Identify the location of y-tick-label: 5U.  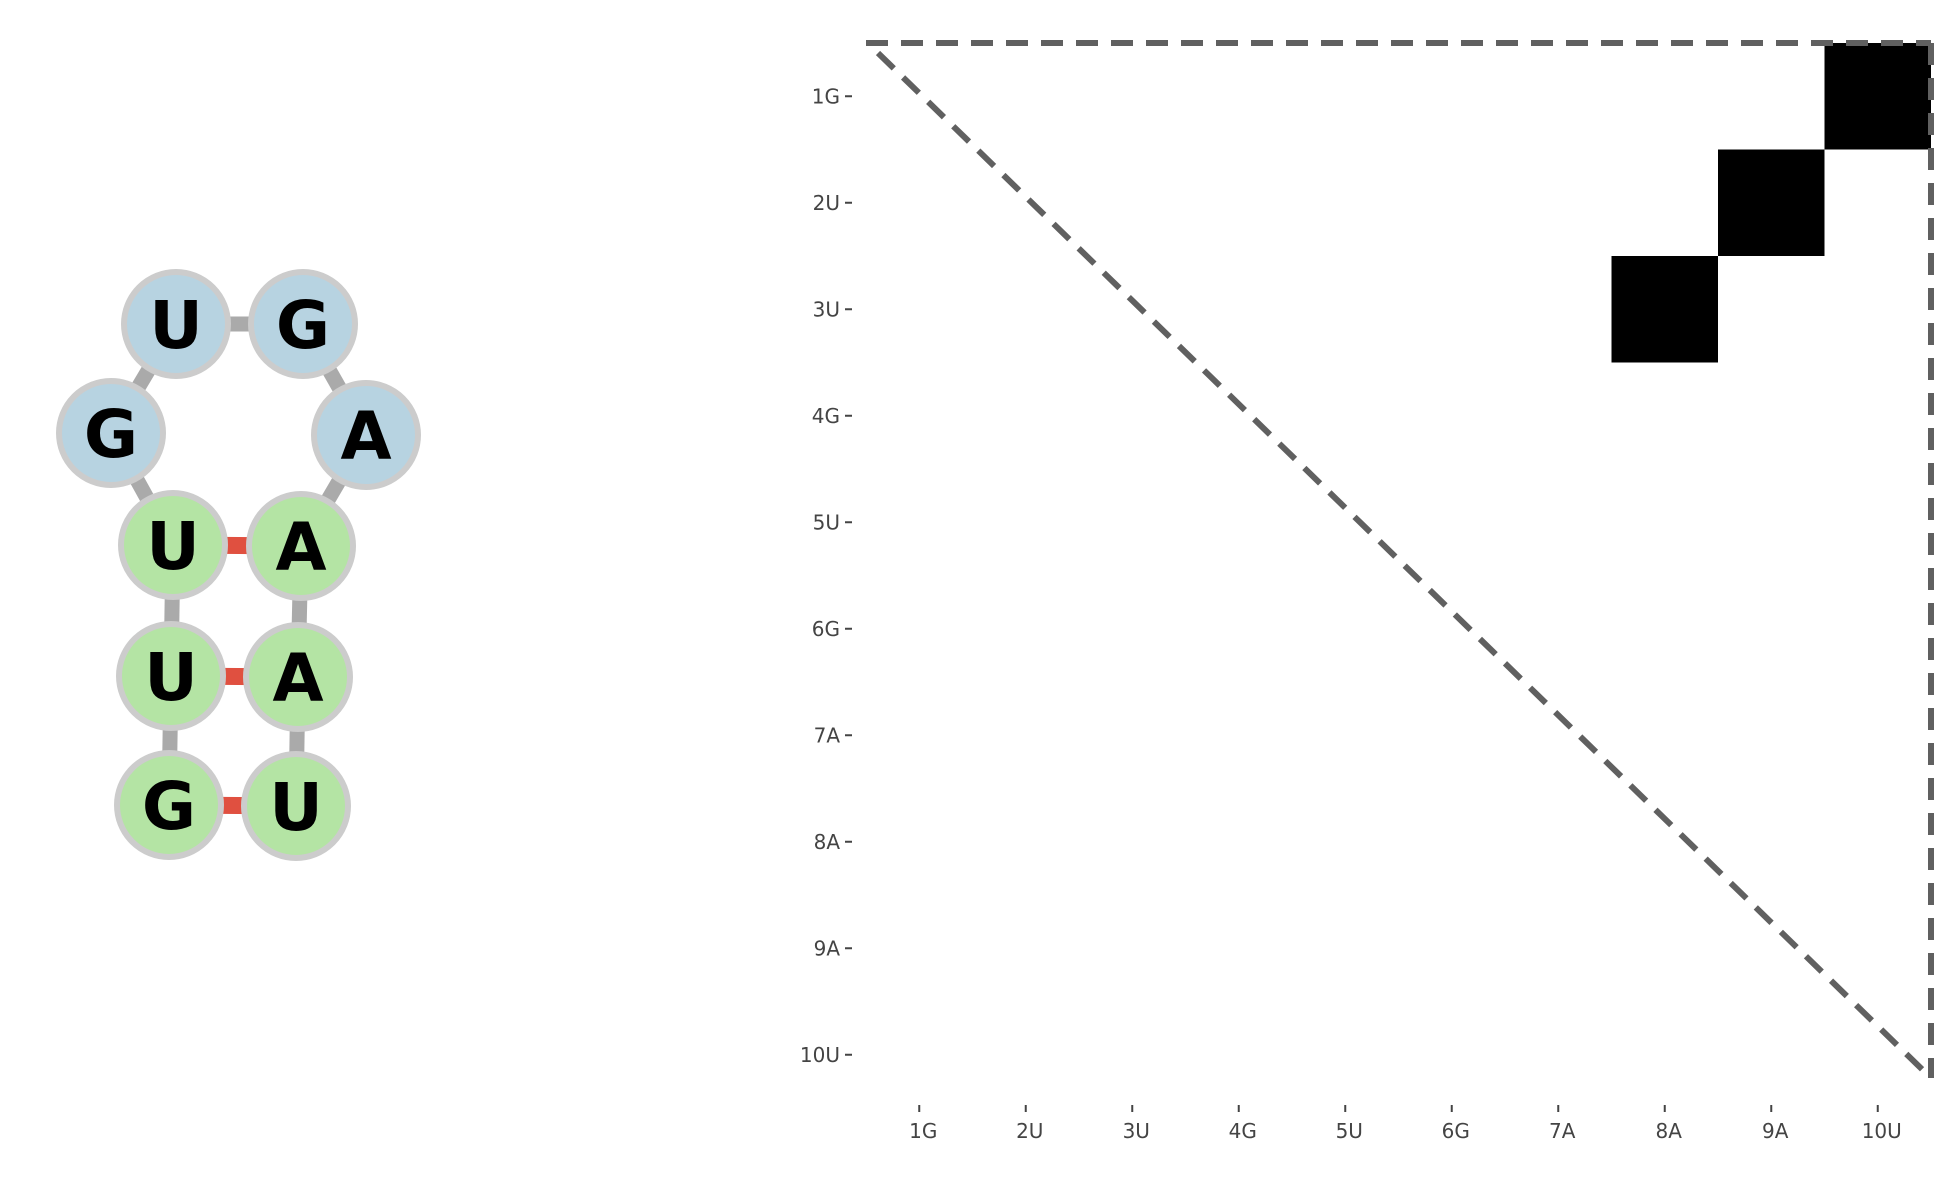
(826, 522).